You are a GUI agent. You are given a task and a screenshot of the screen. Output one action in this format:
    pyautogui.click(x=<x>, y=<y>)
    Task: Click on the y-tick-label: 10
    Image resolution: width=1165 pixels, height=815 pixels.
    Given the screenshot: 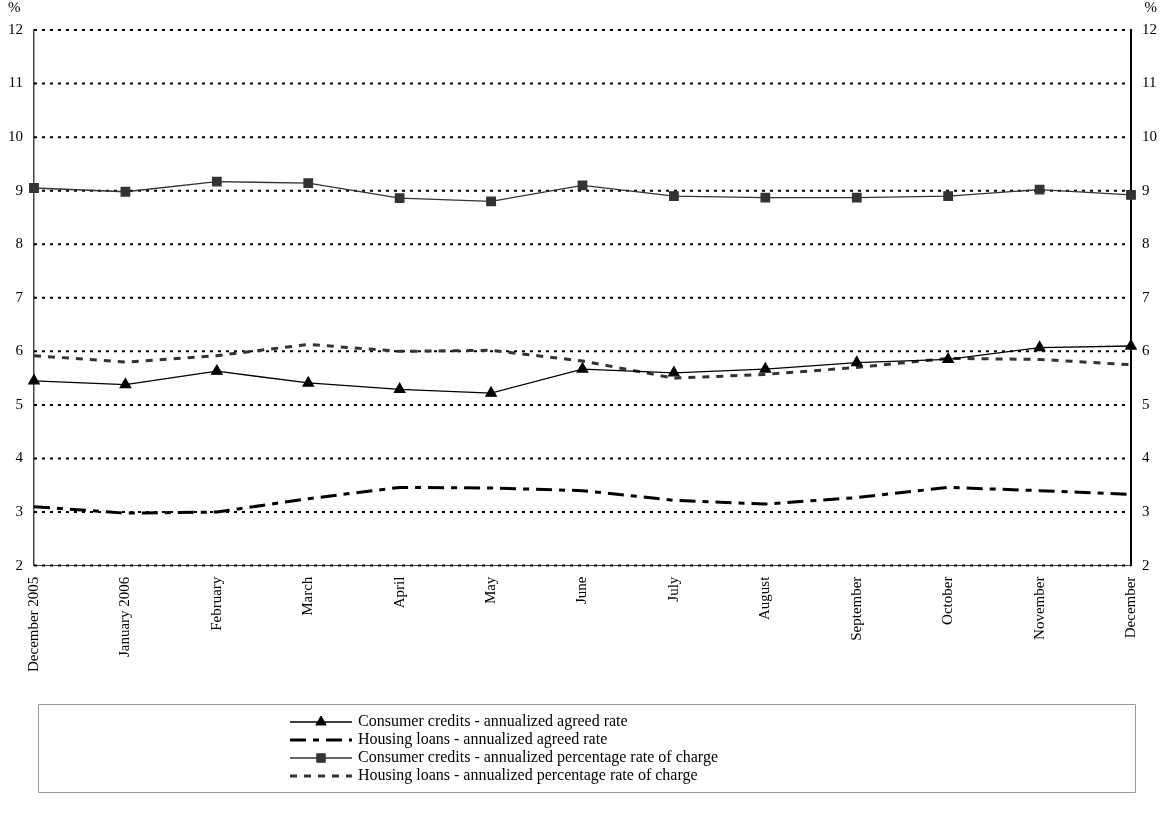 What is the action you would take?
    pyautogui.click(x=15, y=136)
    